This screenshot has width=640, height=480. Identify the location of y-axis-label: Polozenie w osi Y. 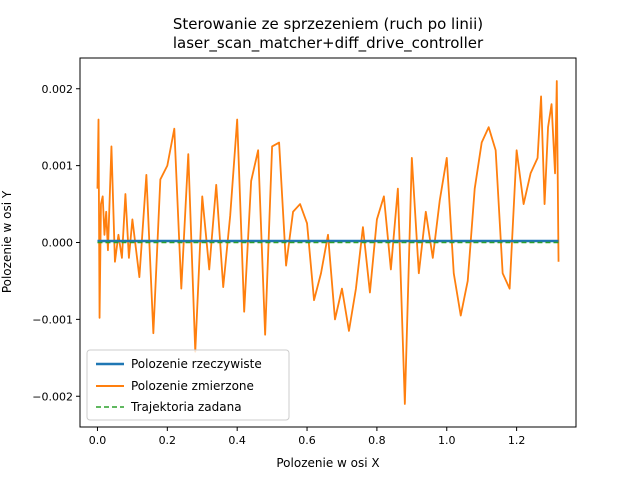
(7, 241).